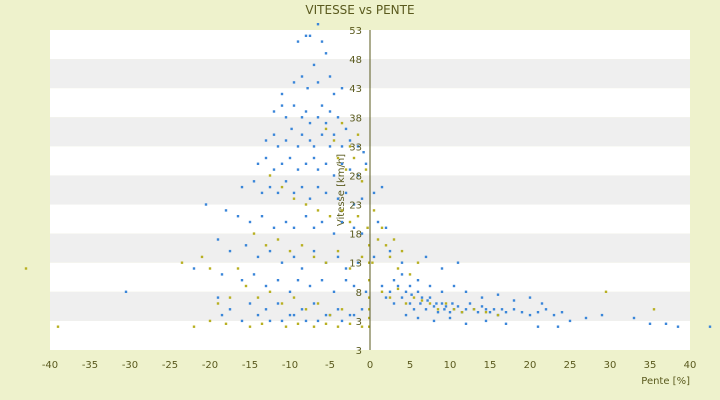 This screenshot has height=400, width=720. Describe the element at coordinates (650, 365) in the screenshot. I see `x-tick-label: 35` at that location.